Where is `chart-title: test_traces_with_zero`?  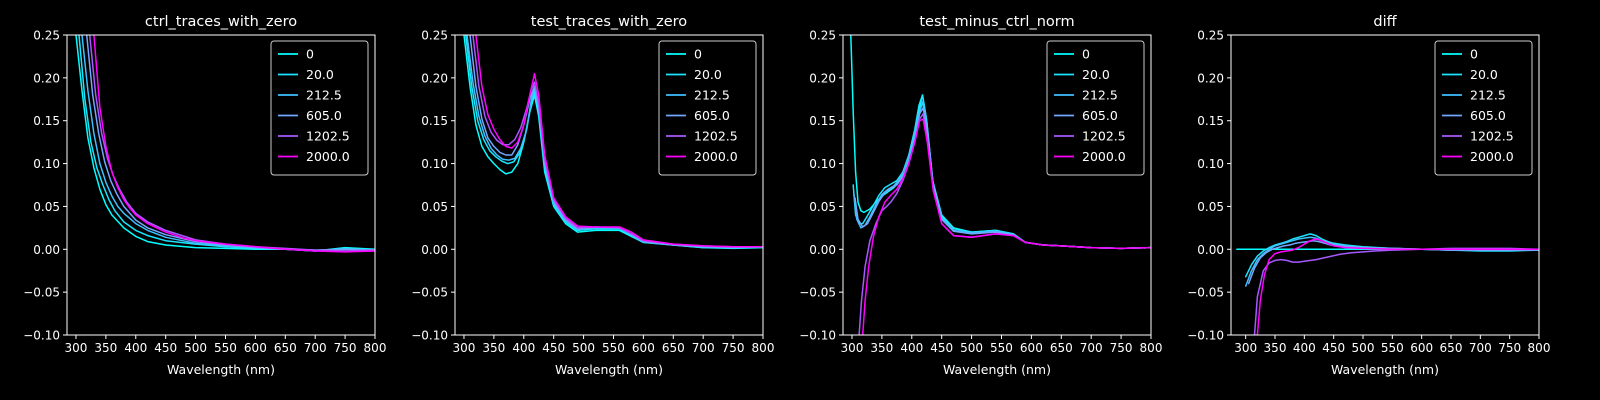
chart-title: test_traces_with_zero is located at coordinates (609, 22).